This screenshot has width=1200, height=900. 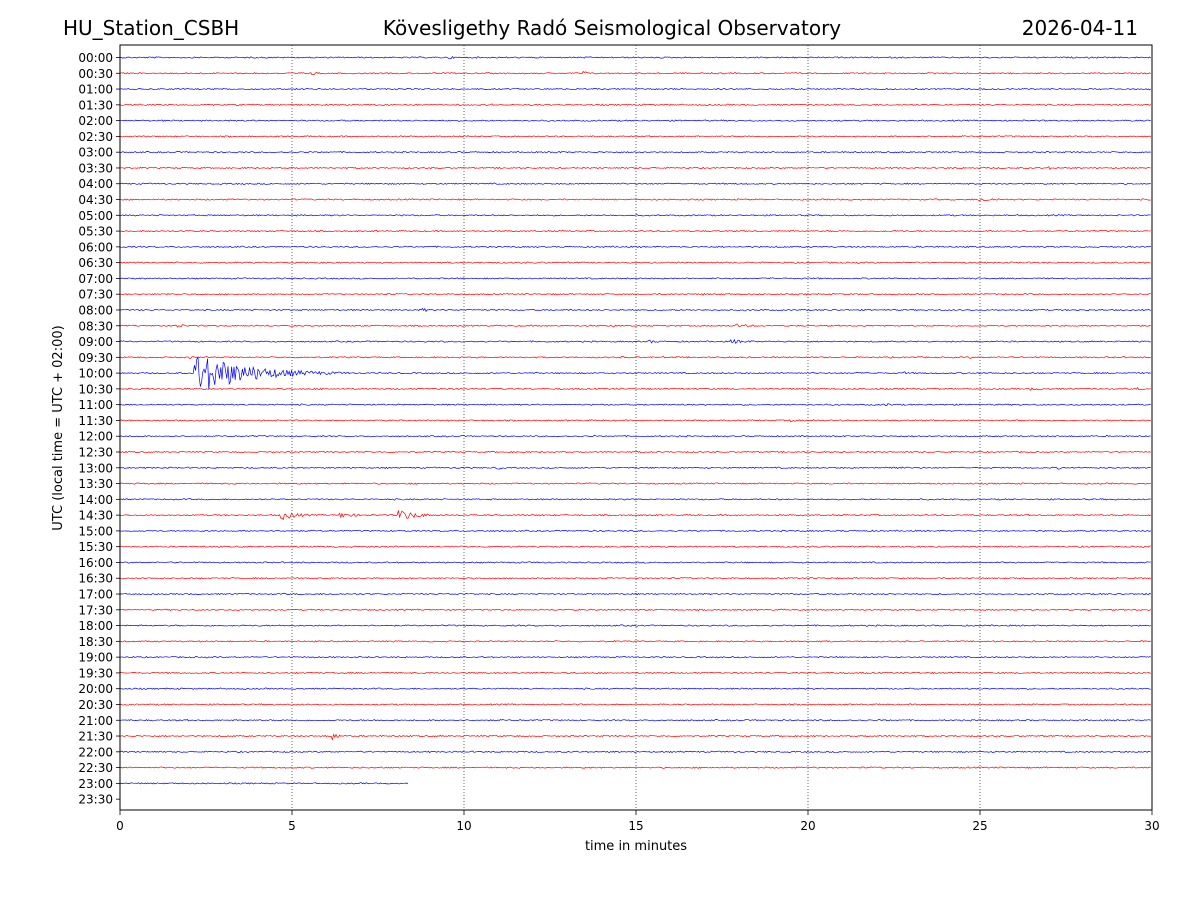 What do you see at coordinates (95, 121) in the screenshot?
I see `y-tick-label: 02:00` at bounding box center [95, 121].